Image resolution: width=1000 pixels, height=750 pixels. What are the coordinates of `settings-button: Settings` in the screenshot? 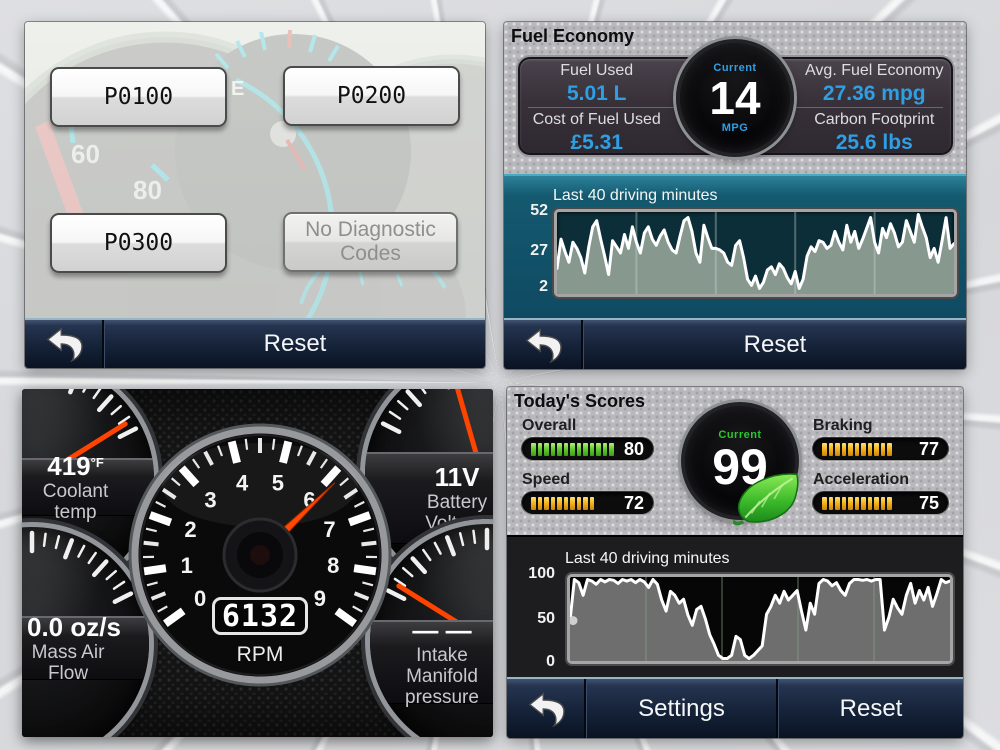 It's located at (681, 708).